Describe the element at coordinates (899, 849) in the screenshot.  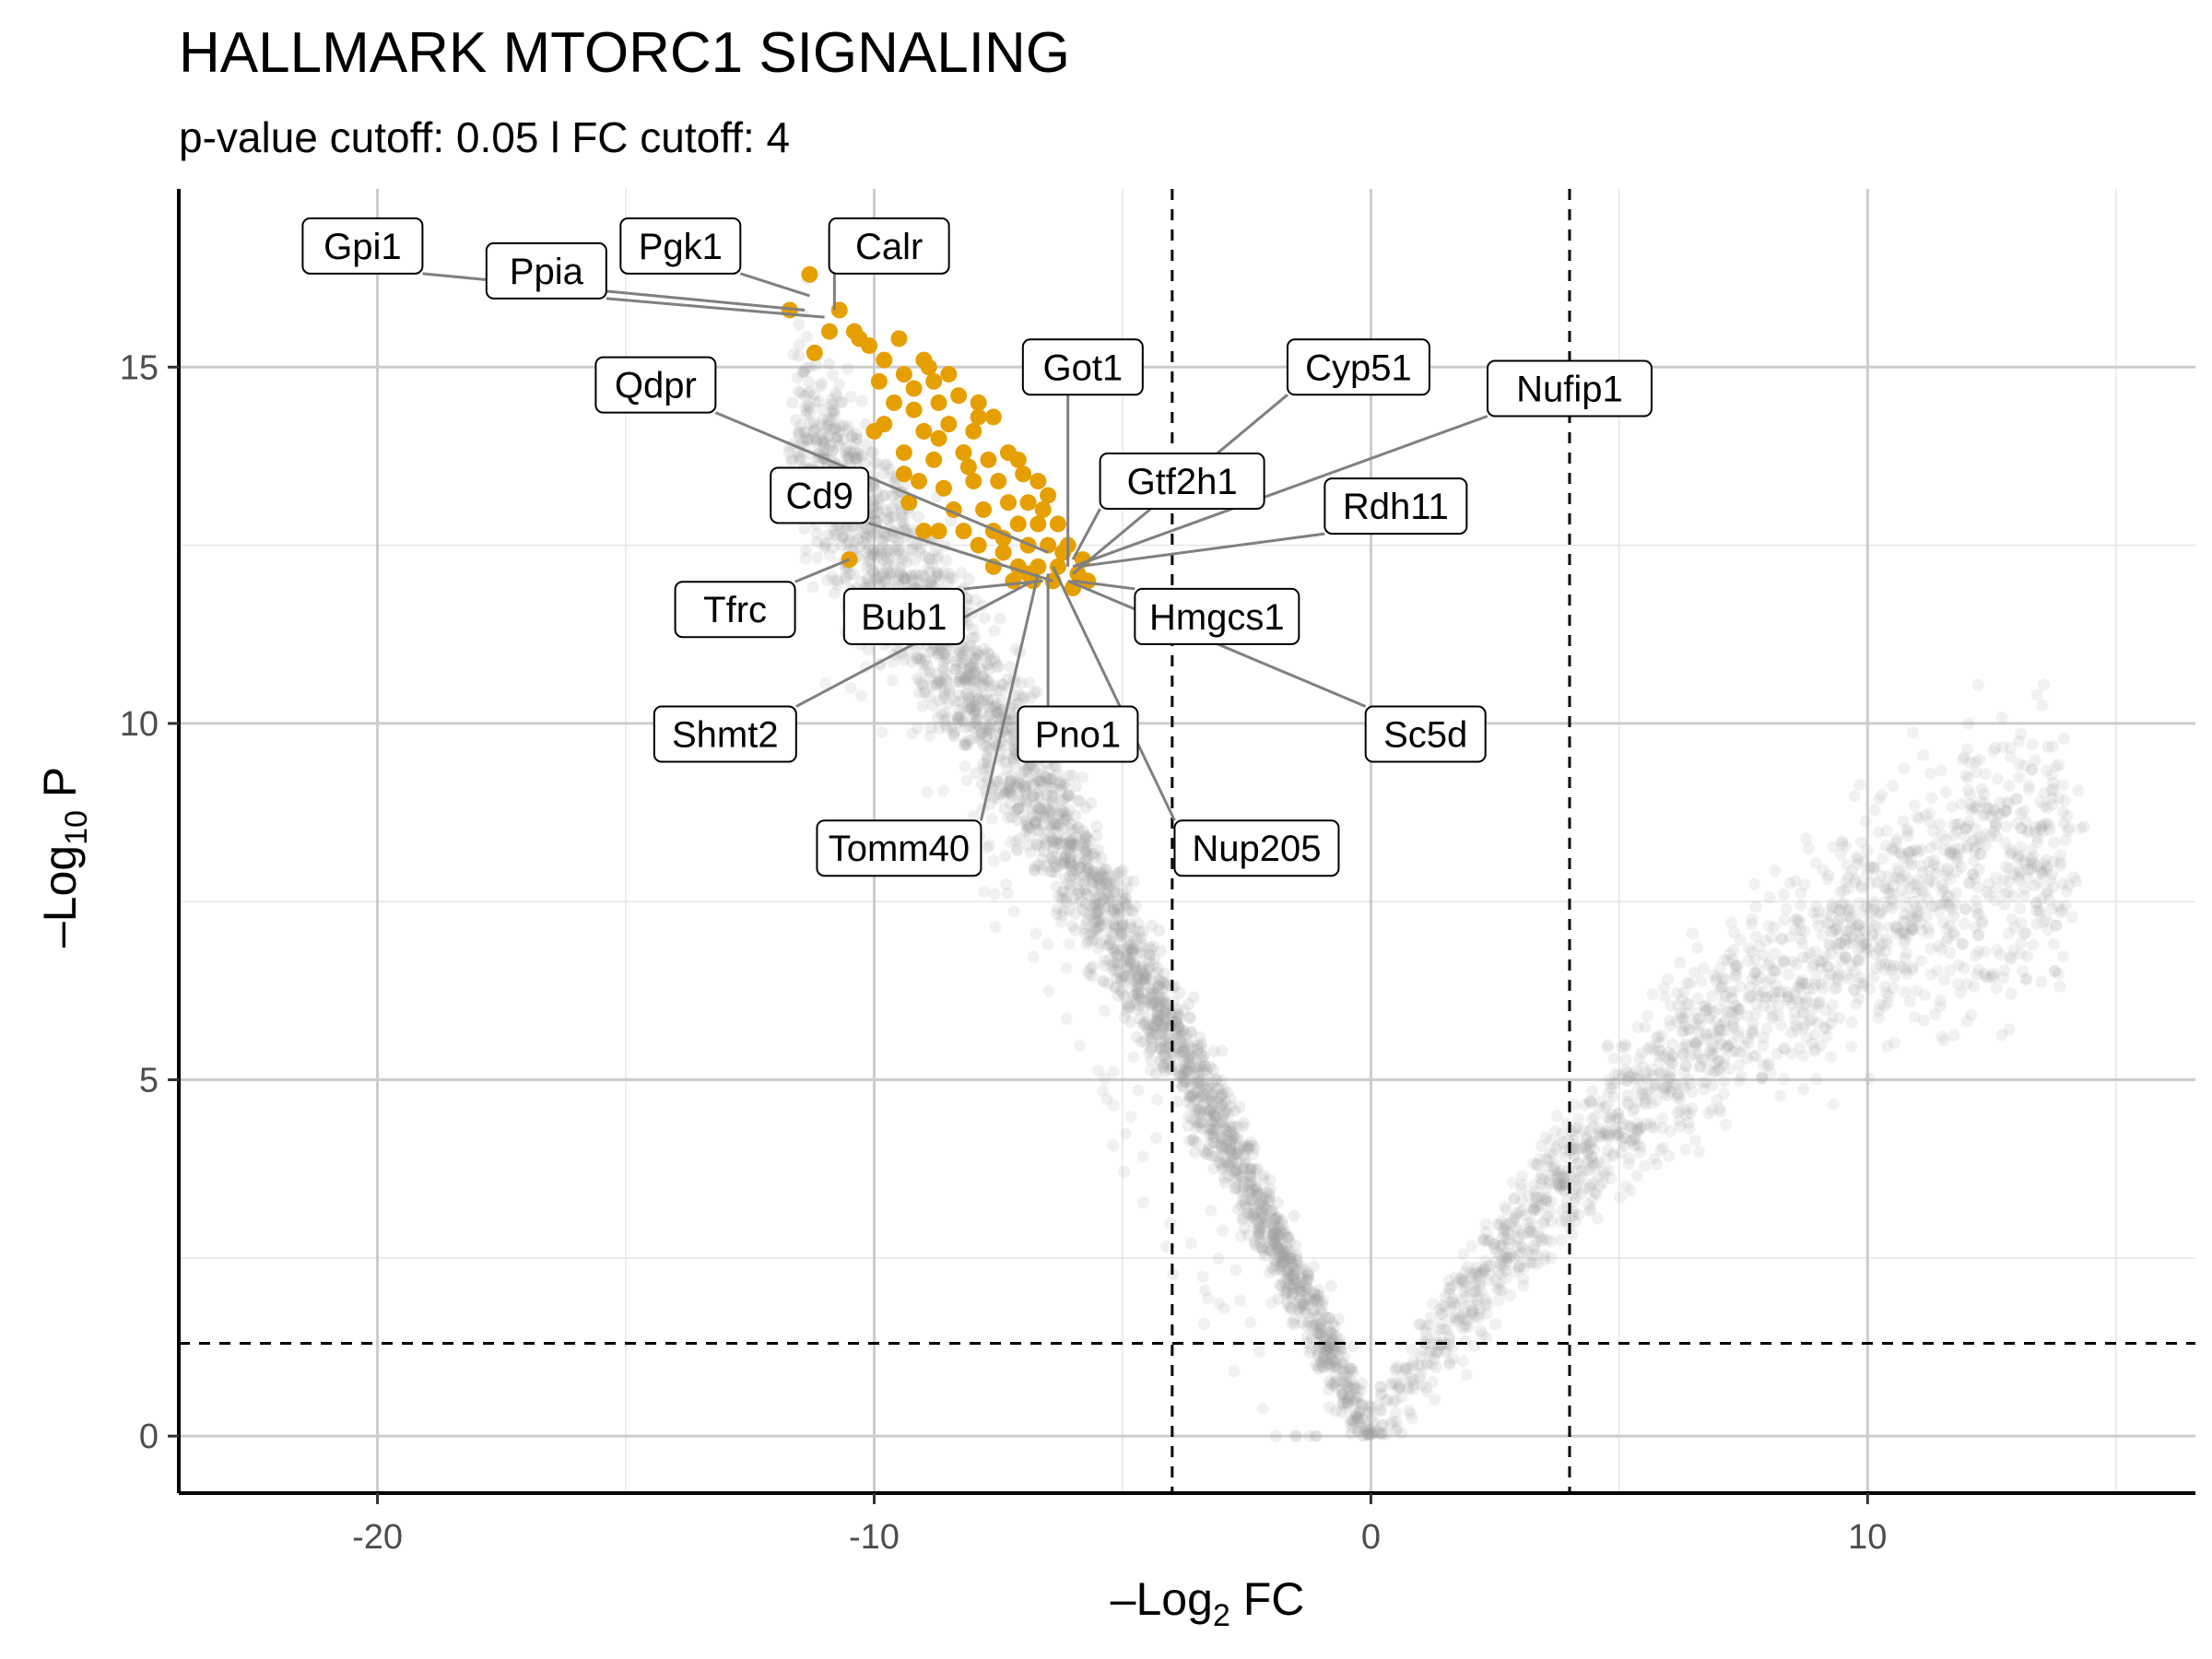
I see `gene-label: Tomm40` at that location.